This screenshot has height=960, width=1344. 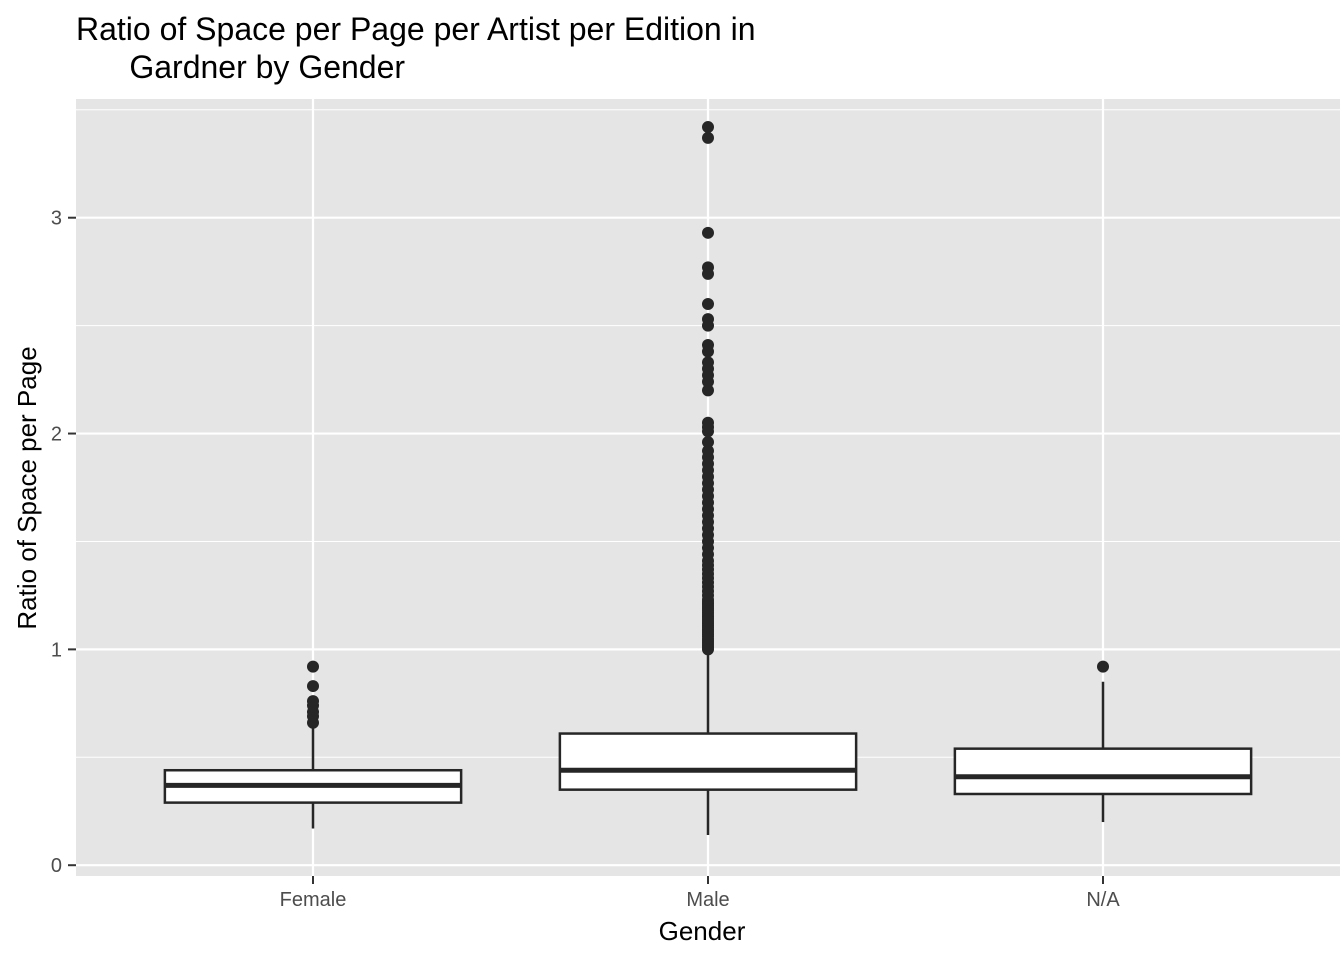 What do you see at coordinates (56, 219) in the screenshot?
I see `y-tick-label: 3` at bounding box center [56, 219].